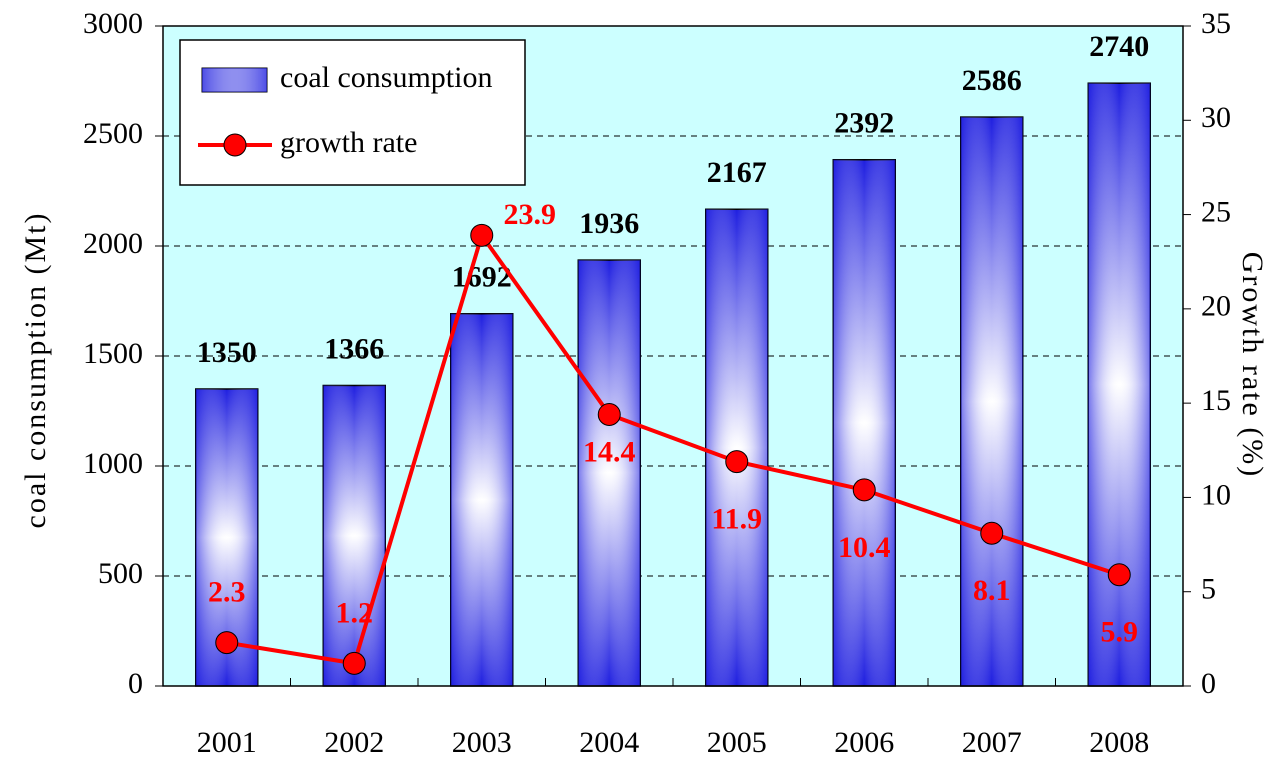 Image resolution: width=1272 pixels, height=773 pixels. Describe the element at coordinates (113, 133) in the screenshot. I see `y-tick-label: 2500` at that location.